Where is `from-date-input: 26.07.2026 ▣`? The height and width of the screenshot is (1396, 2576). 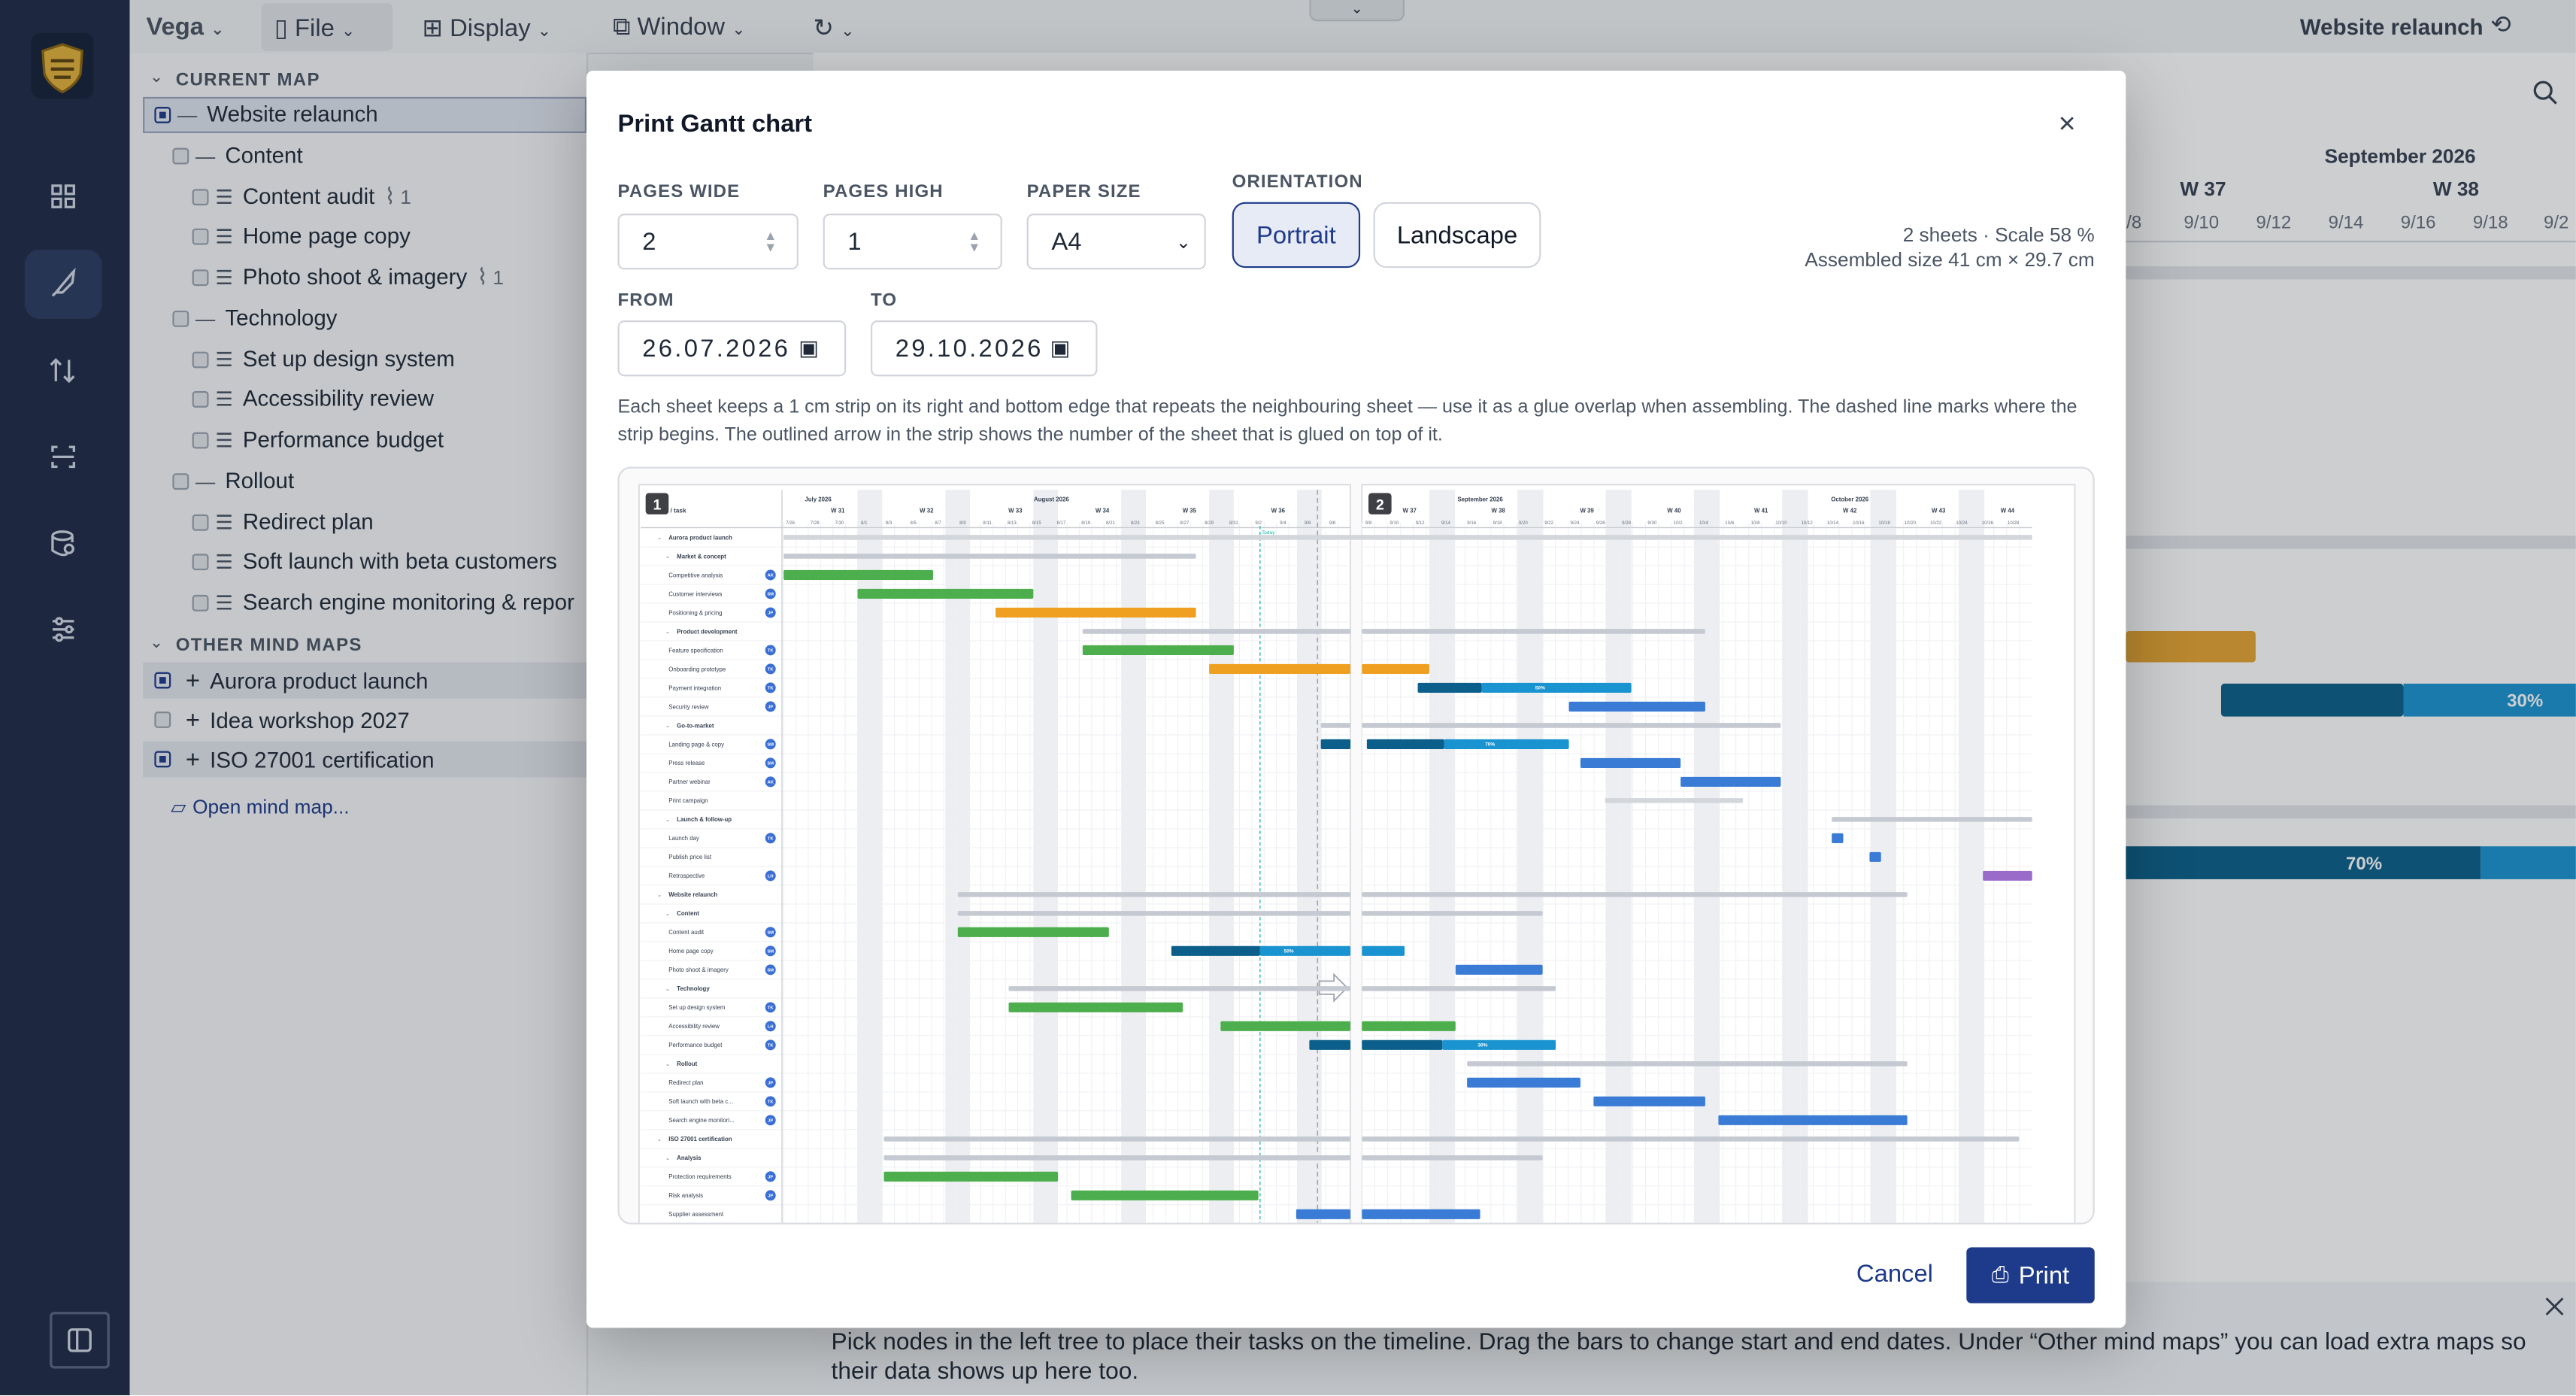 from-date-input: 26.07.2026 ▣ is located at coordinates (732, 348).